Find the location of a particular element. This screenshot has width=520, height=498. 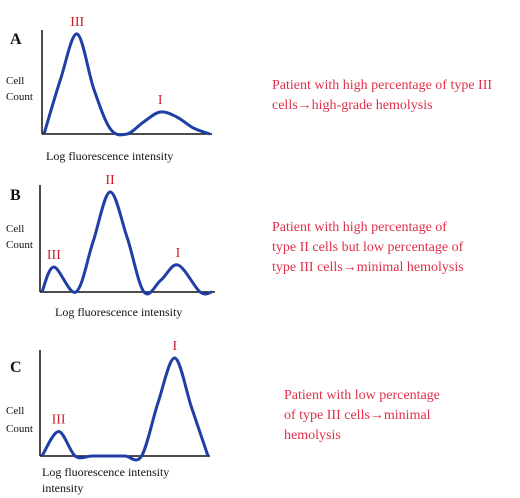

y-axis-label-b-line2: Count is located at coordinates (19, 245).